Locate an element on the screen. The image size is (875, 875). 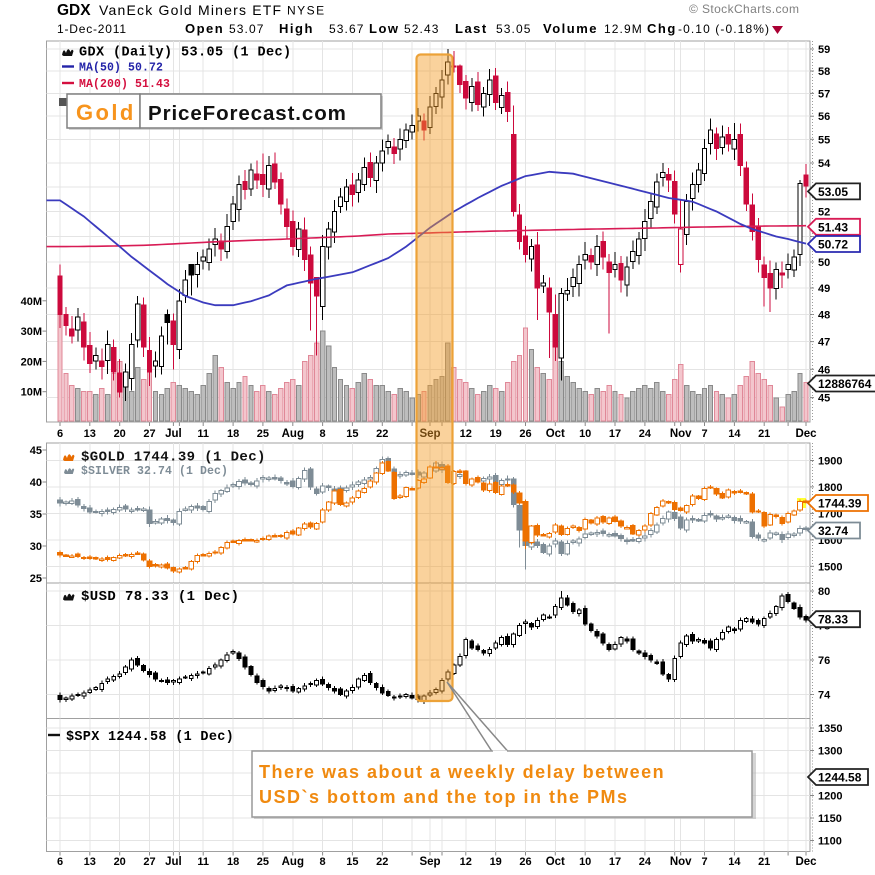
svg-text: 55 is located at coordinates (824, 140).